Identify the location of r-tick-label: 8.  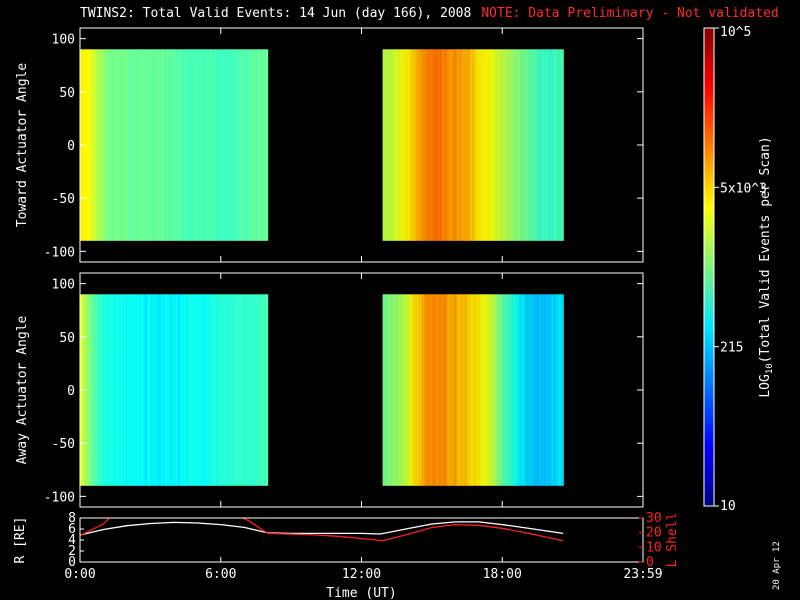
(72, 518).